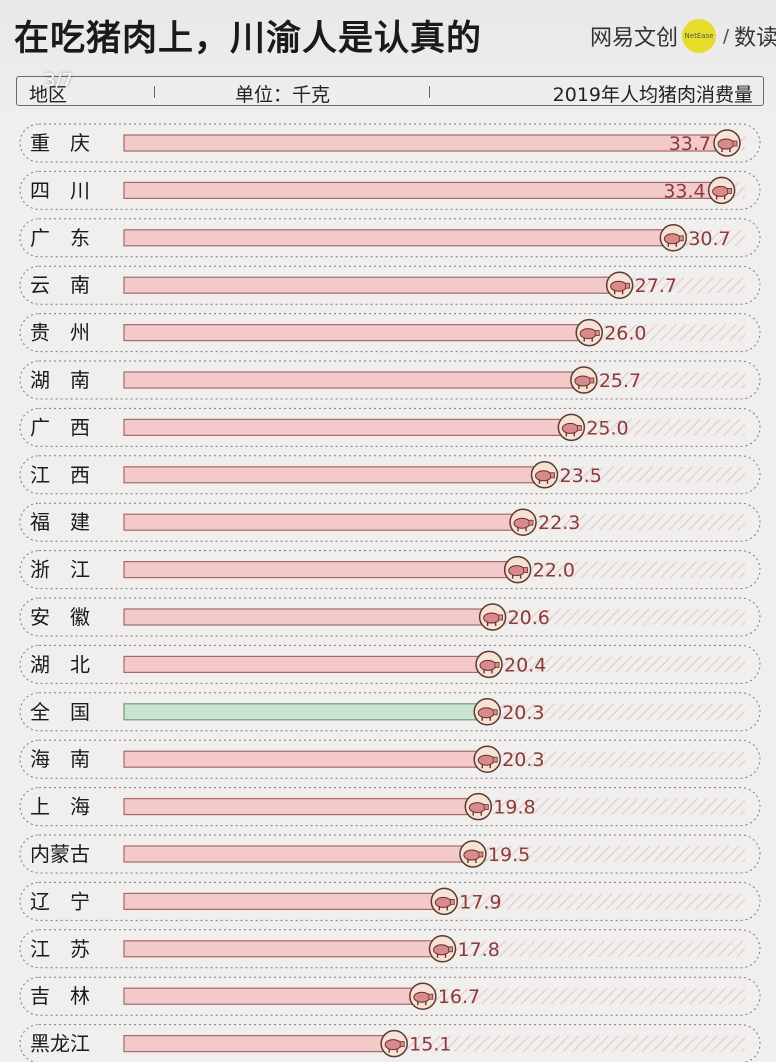 Image resolution: width=776 pixels, height=1062 pixels. I want to click on header-unit: 单位：千克, so click(283, 95).